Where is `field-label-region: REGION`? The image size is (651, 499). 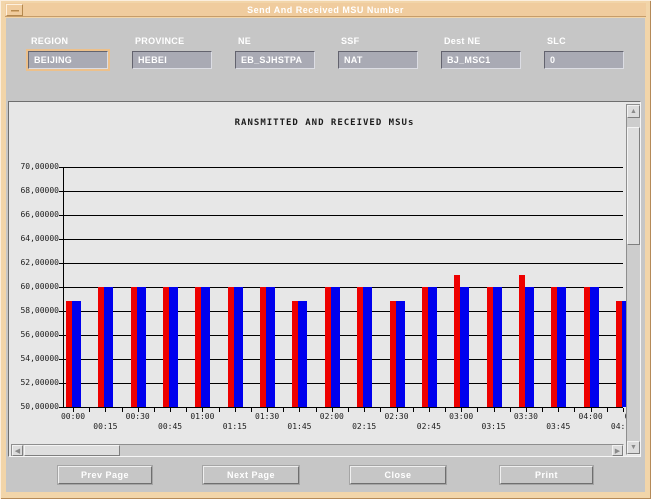 field-label-region: REGION is located at coordinates (50, 41).